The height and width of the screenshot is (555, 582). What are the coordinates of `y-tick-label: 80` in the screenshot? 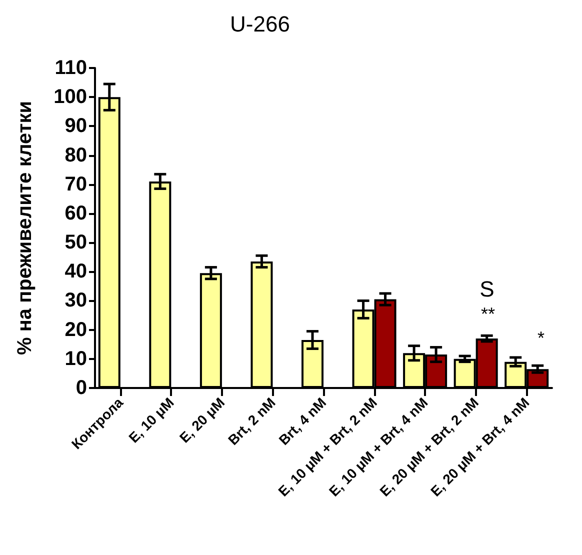 It's located at (75, 155).